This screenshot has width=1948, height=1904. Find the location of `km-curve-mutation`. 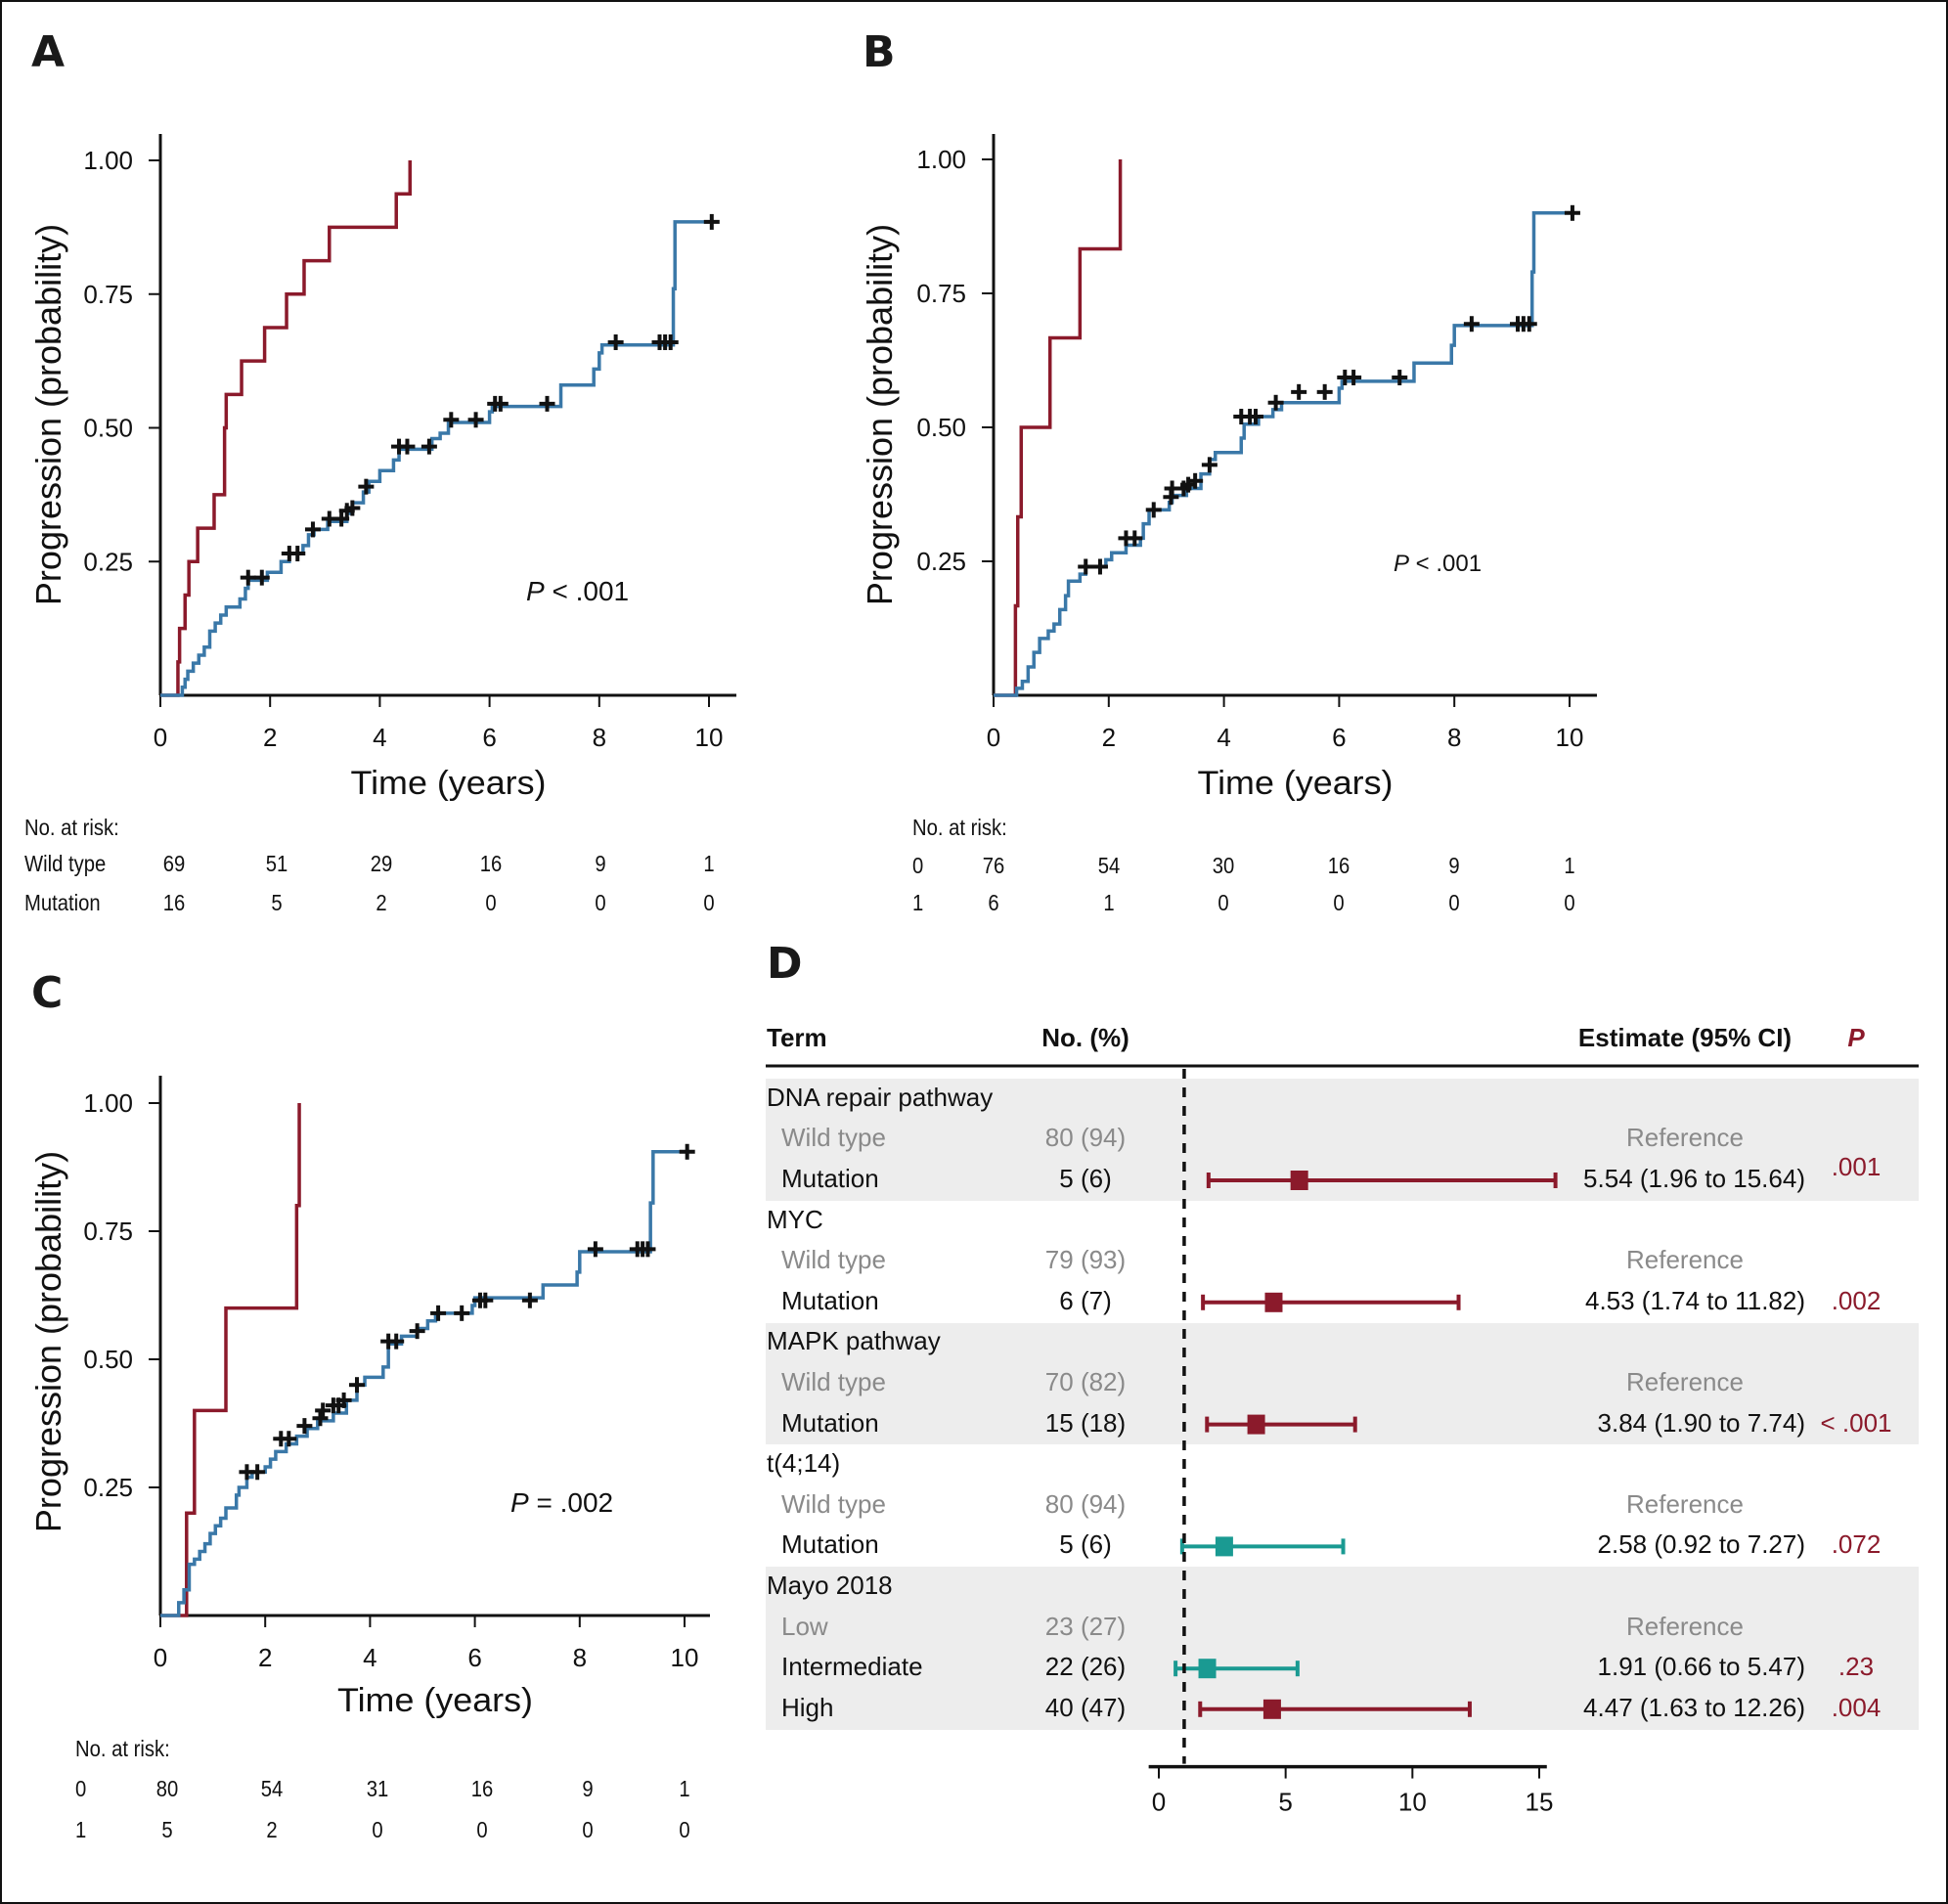

km-curve-mutation is located at coordinates (230, 1360).